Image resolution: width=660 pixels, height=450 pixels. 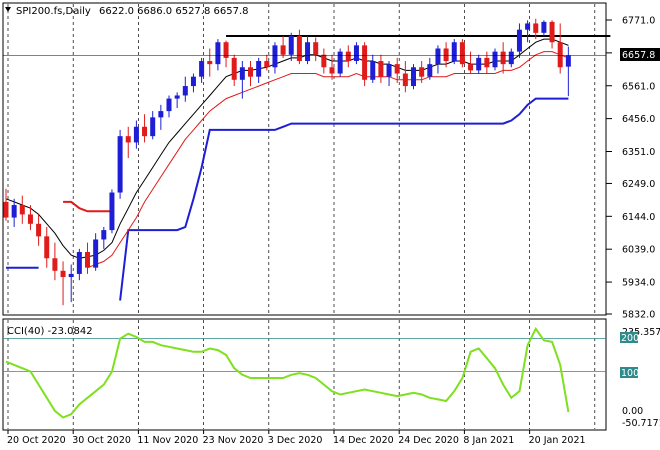 I want to click on cci-level-200-label: 200, so click(x=630, y=338).